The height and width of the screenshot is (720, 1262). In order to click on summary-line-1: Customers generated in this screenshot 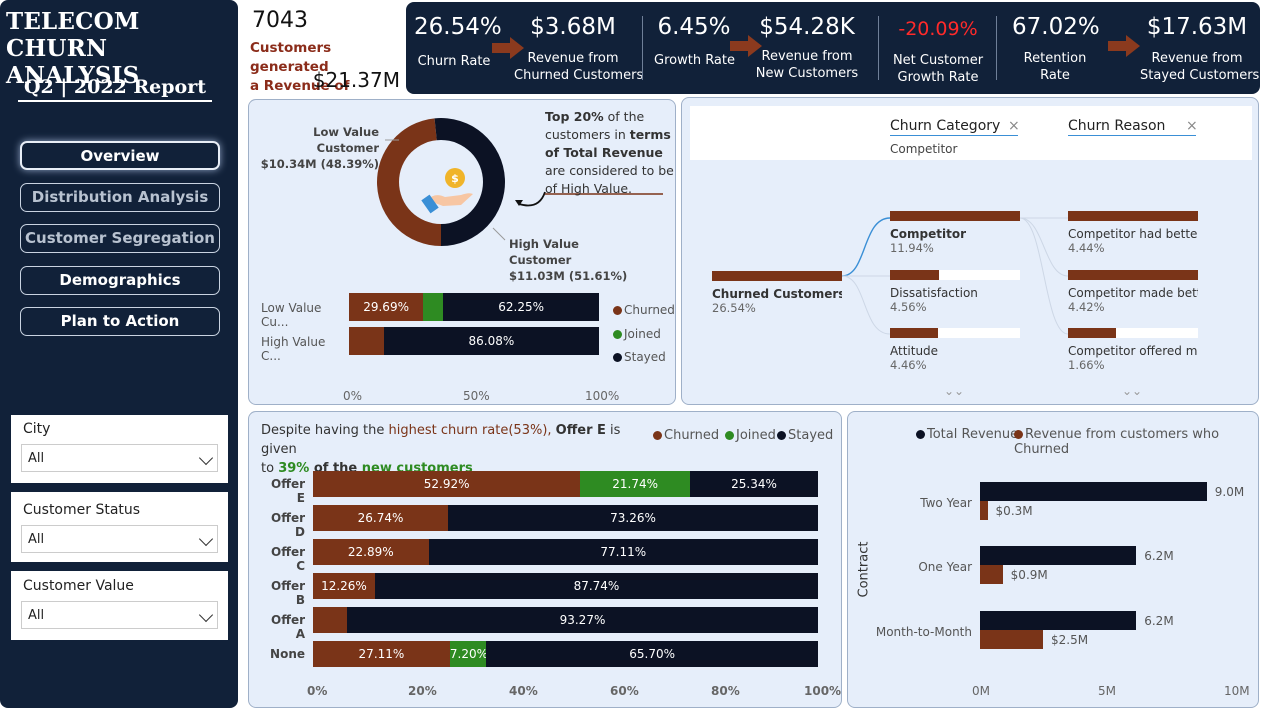, I will do `click(291, 57)`.